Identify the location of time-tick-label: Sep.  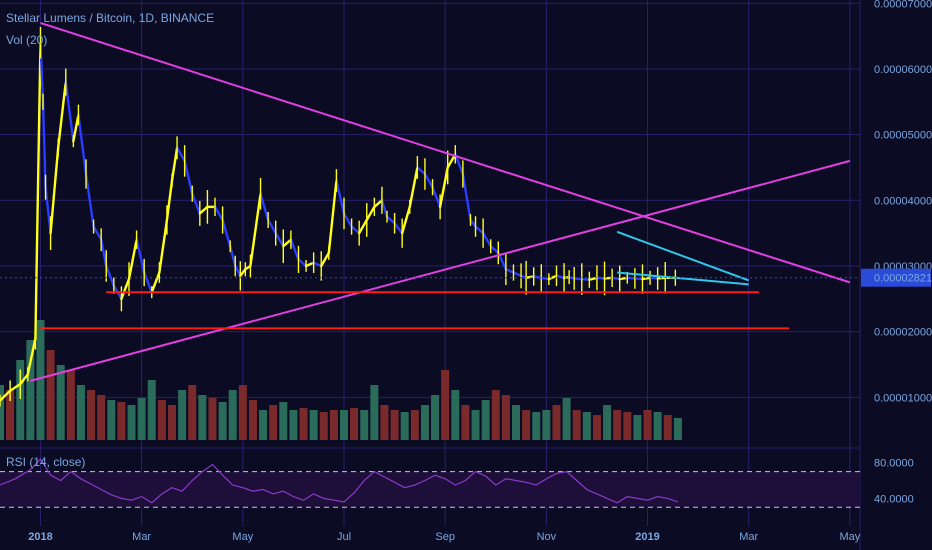
(445, 537).